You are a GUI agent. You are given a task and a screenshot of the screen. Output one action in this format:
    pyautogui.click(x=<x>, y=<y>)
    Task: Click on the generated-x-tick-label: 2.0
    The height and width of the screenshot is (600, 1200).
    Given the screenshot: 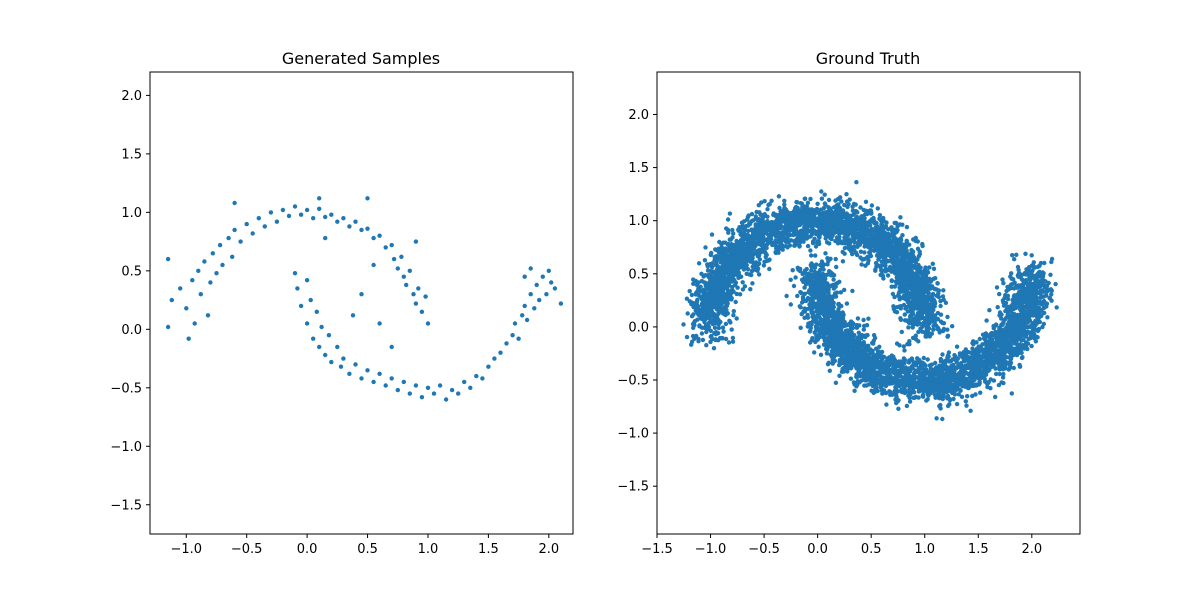 What is the action you would take?
    pyautogui.click(x=548, y=549)
    